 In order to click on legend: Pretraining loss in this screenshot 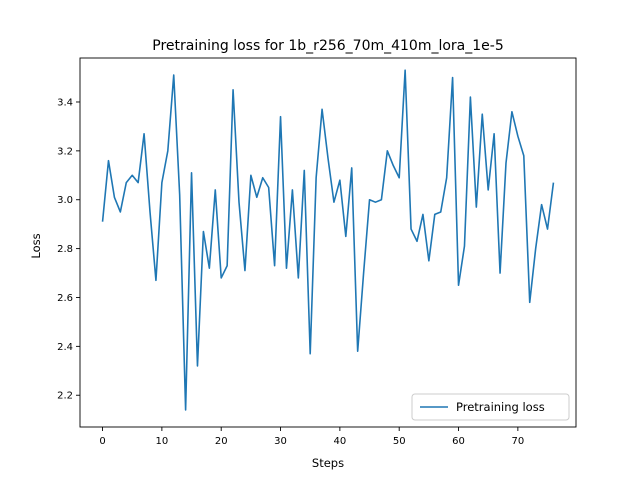, I will do `click(490, 407)`.